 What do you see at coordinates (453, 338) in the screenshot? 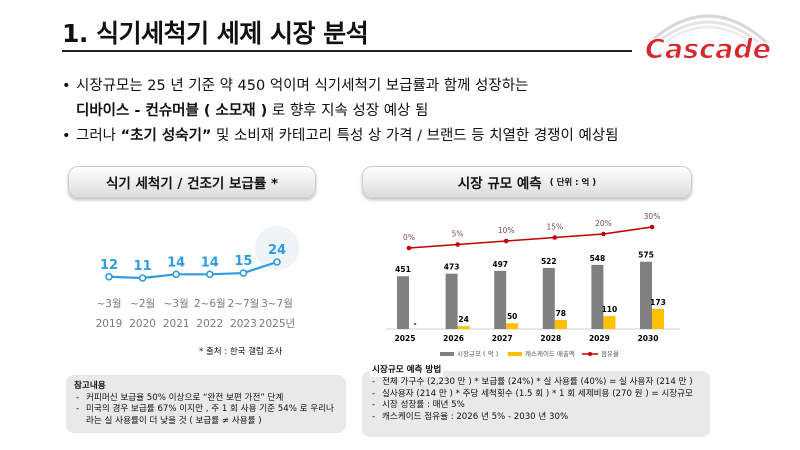
I see `x-tick-label: 2026` at bounding box center [453, 338].